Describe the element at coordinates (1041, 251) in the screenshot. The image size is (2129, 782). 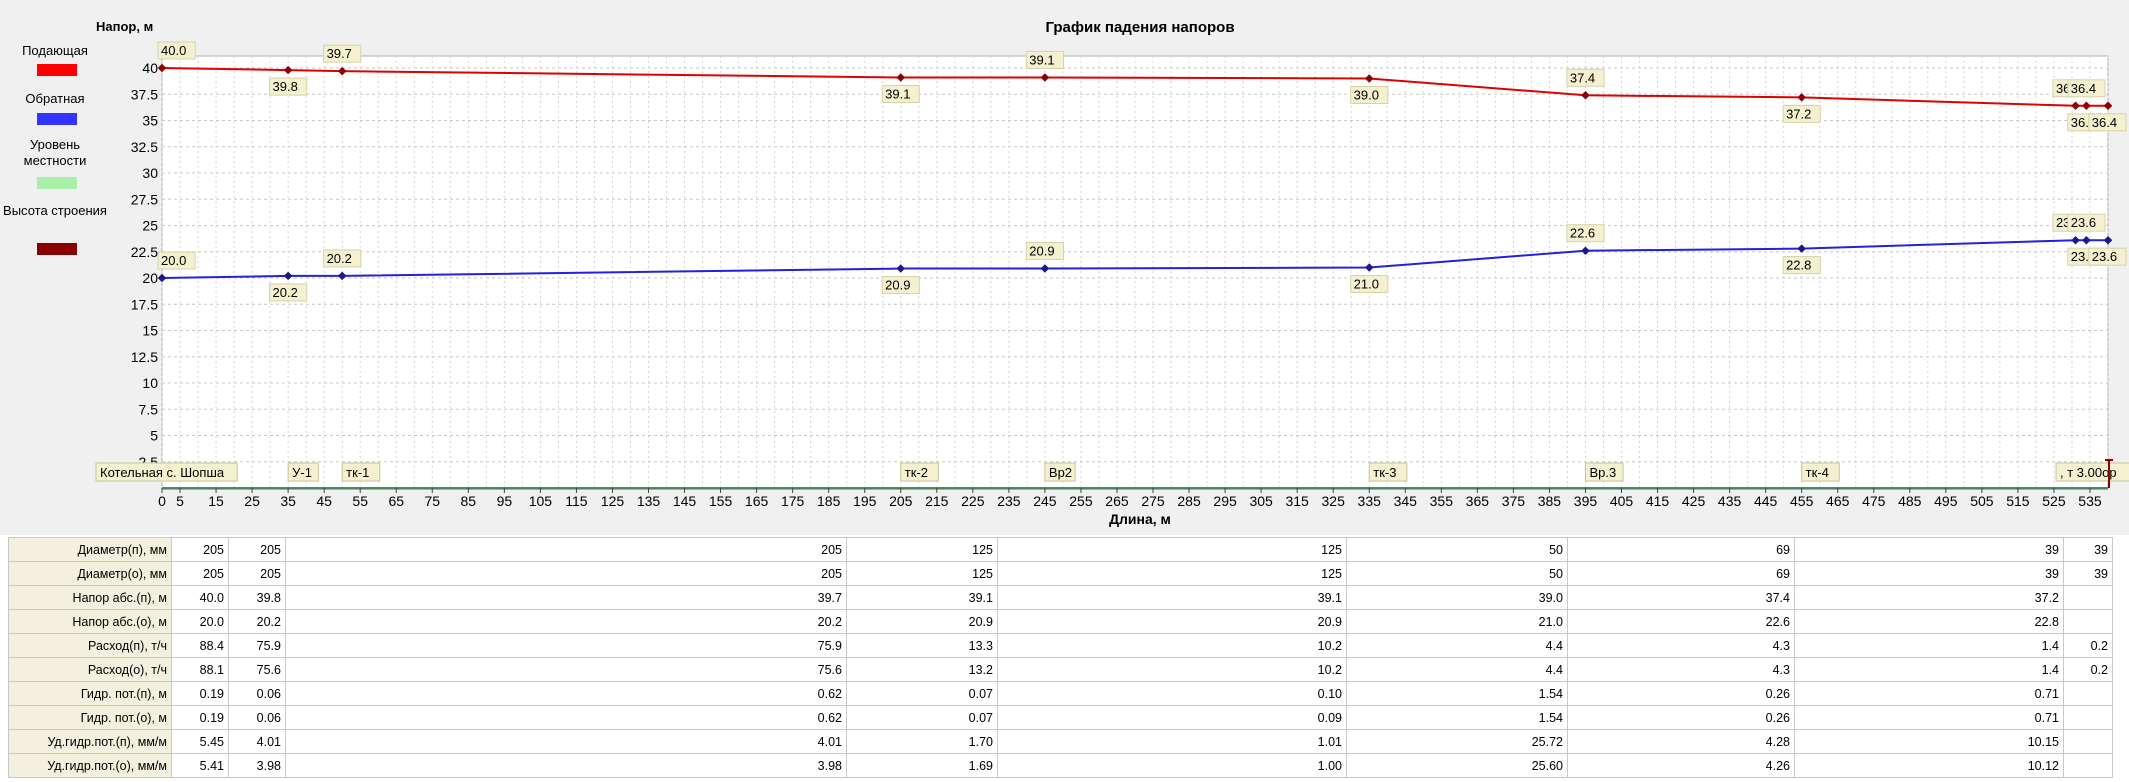
I see `data-label: 20.9` at that location.